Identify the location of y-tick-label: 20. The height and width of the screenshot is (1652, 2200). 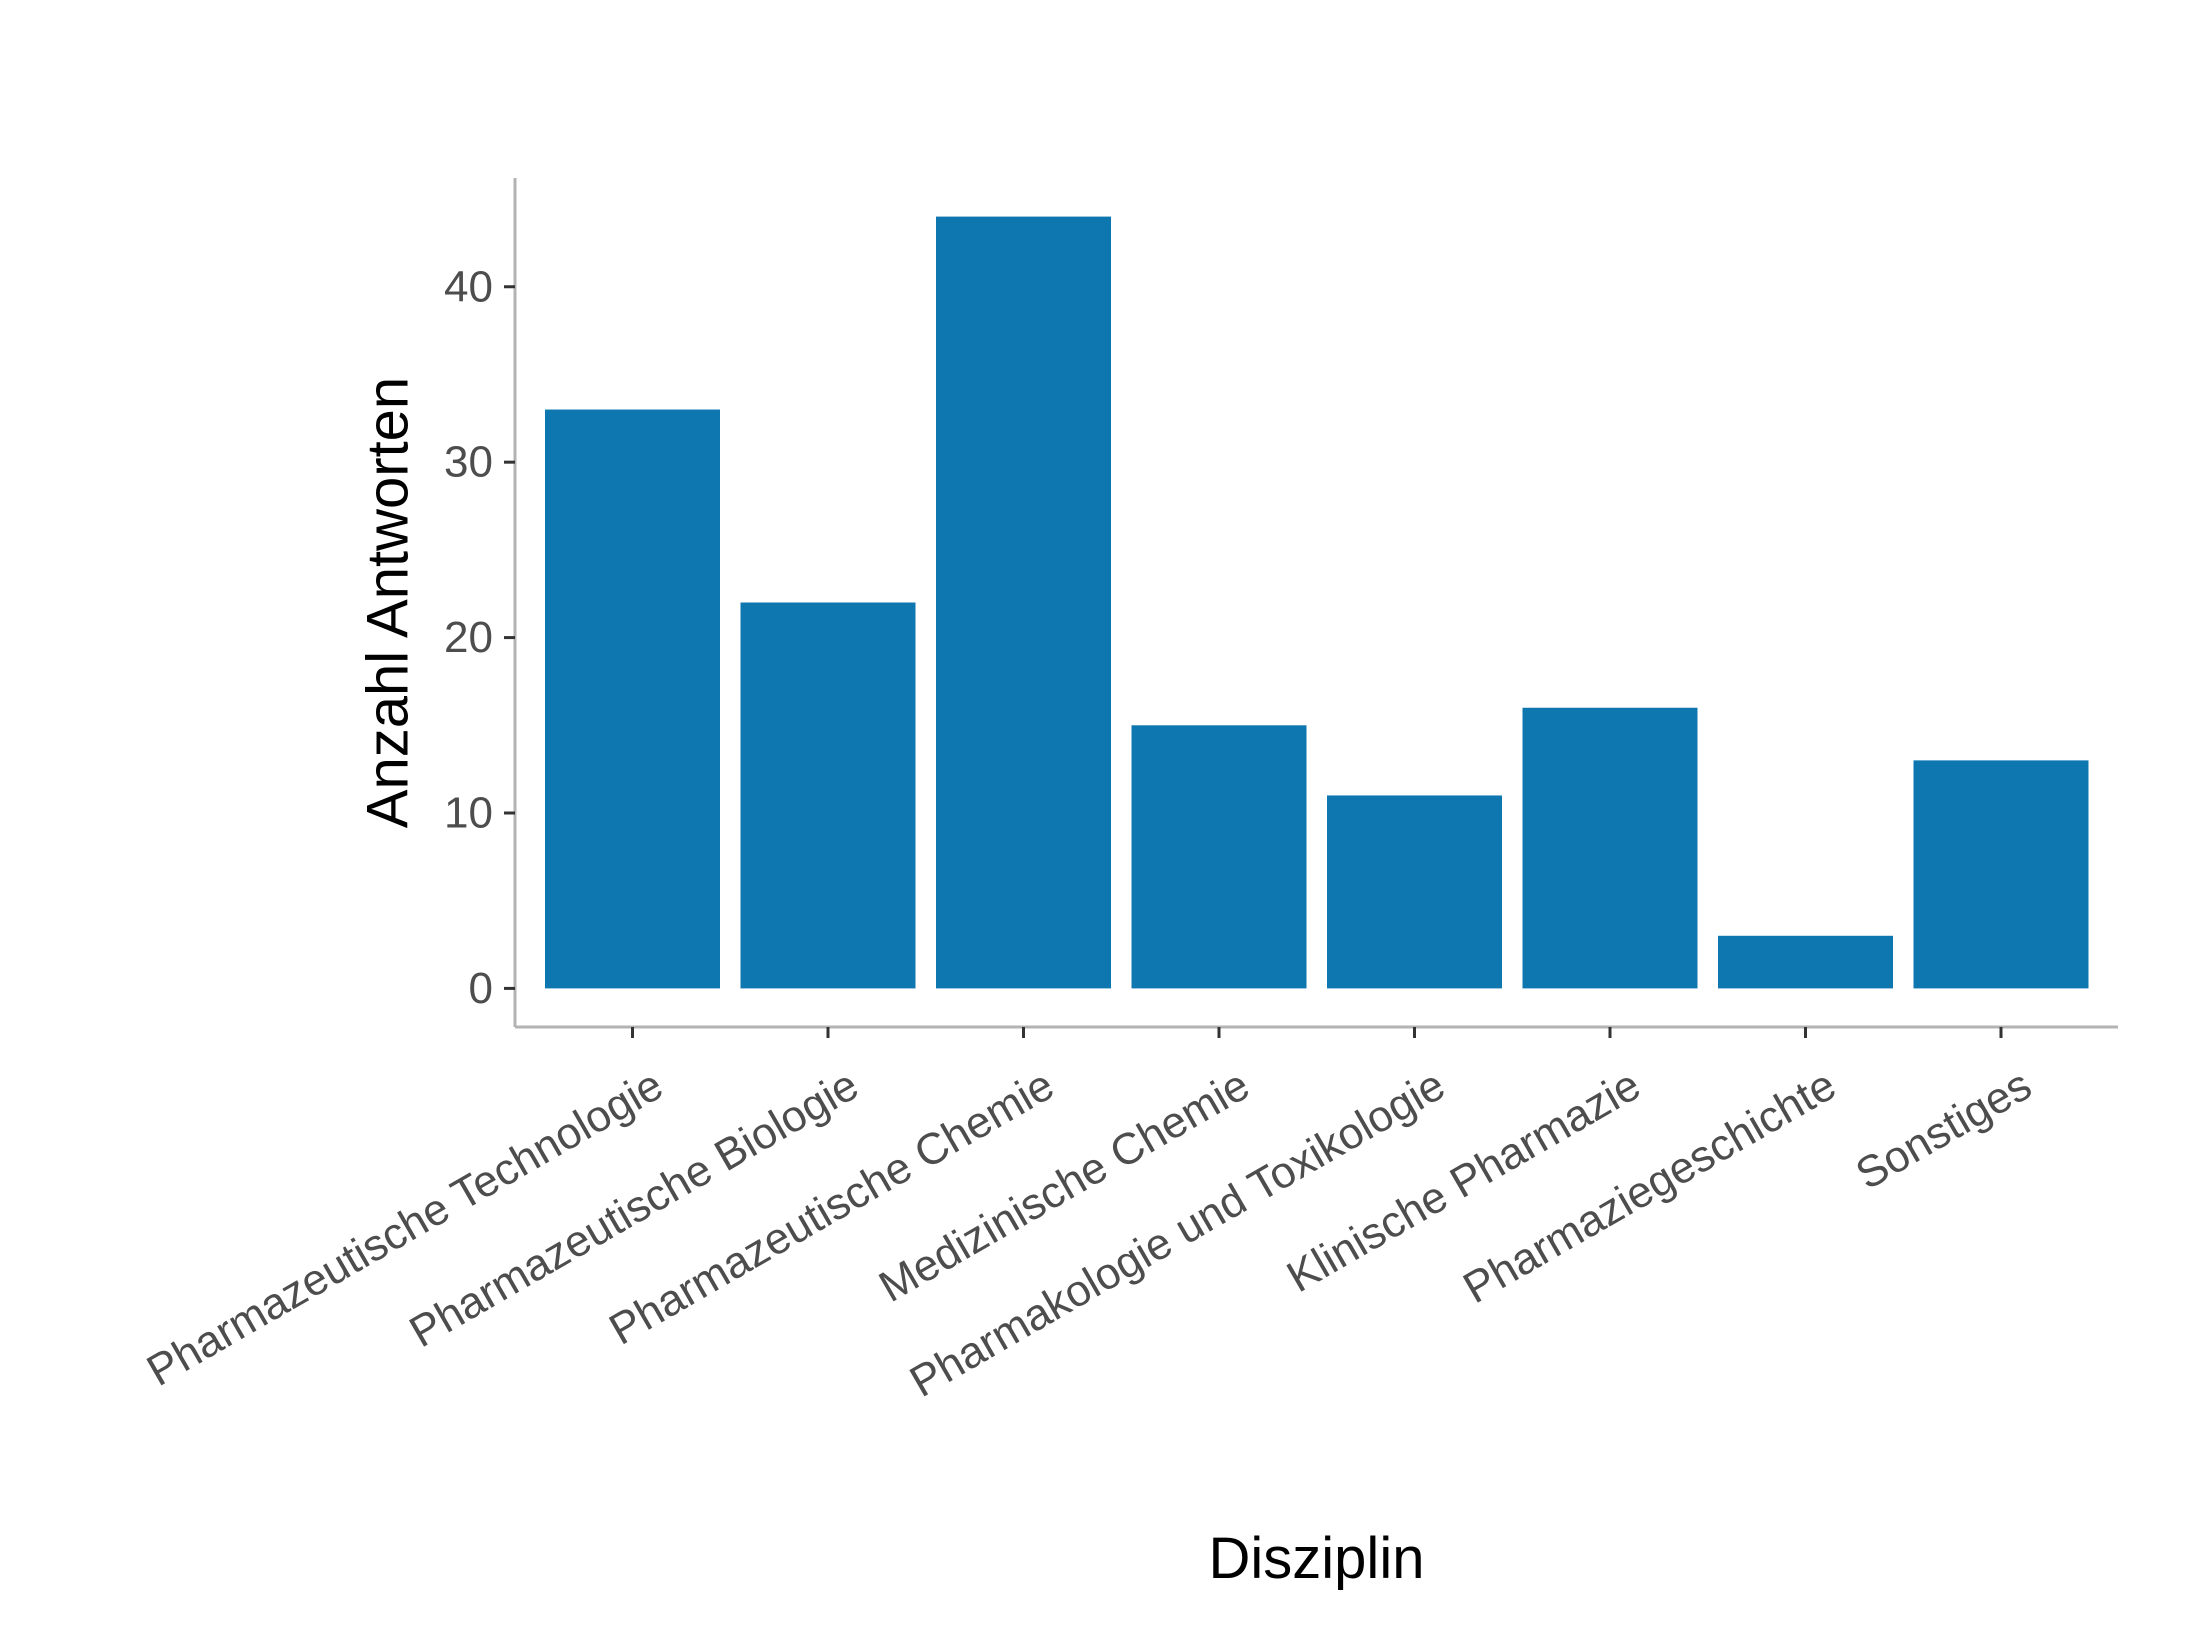
(468, 637).